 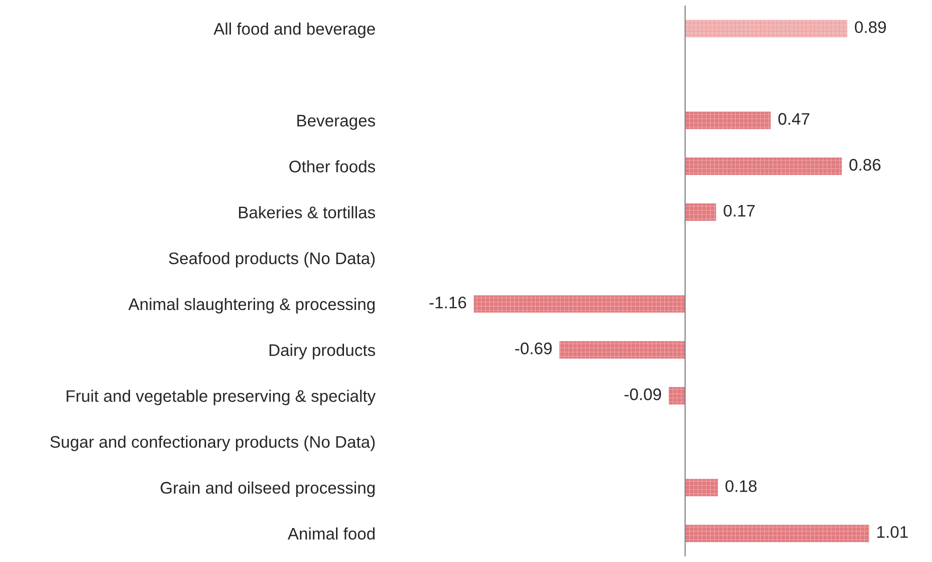 What do you see at coordinates (307, 212) in the screenshot?
I see `y-tick-label: Bakeries & tortillas` at bounding box center [307, 212].